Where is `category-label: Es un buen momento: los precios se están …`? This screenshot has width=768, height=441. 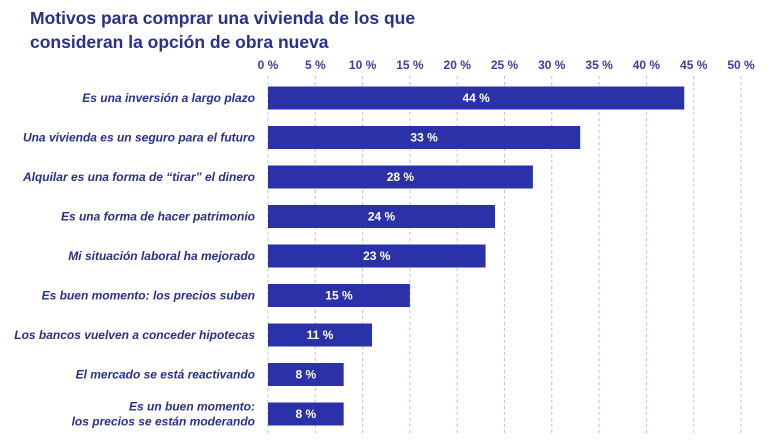 category-label: Es un buen momento: los precios se están … is located at coordinates (163, 414).